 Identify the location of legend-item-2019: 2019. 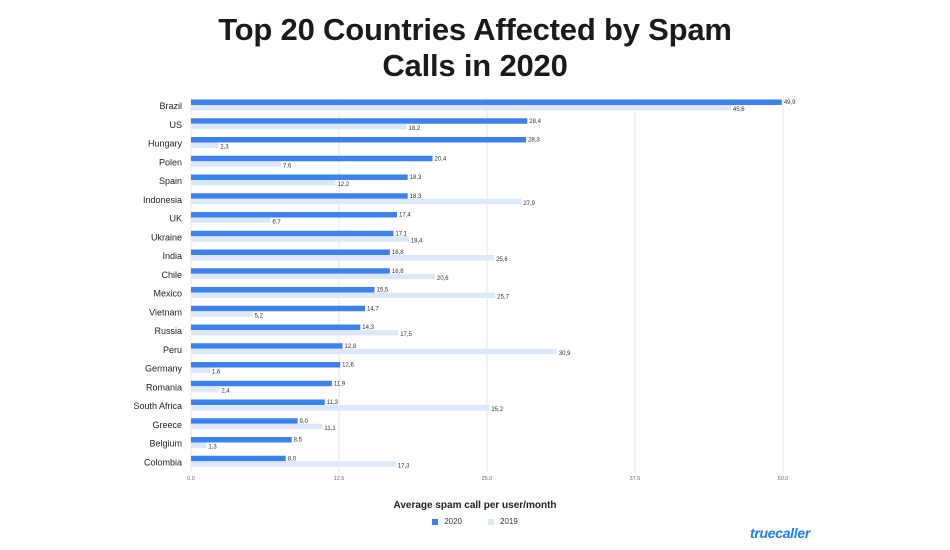
(503, 521).